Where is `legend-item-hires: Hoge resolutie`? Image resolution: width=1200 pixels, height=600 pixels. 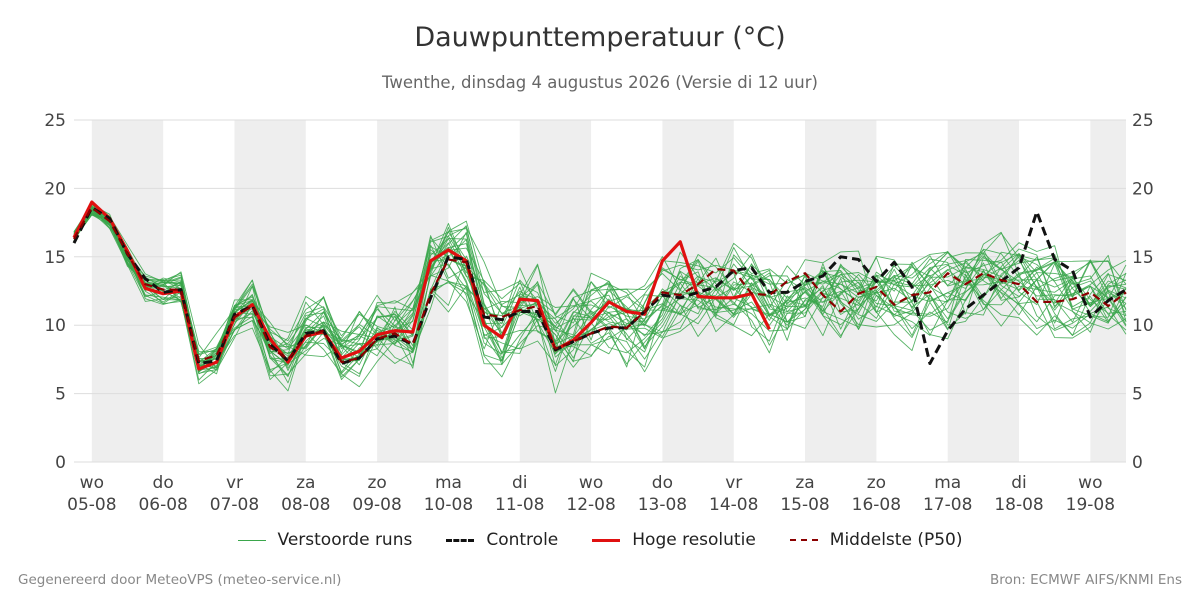
legend-item-hires: Hoge resolutie is located at coordinates (674, 540).